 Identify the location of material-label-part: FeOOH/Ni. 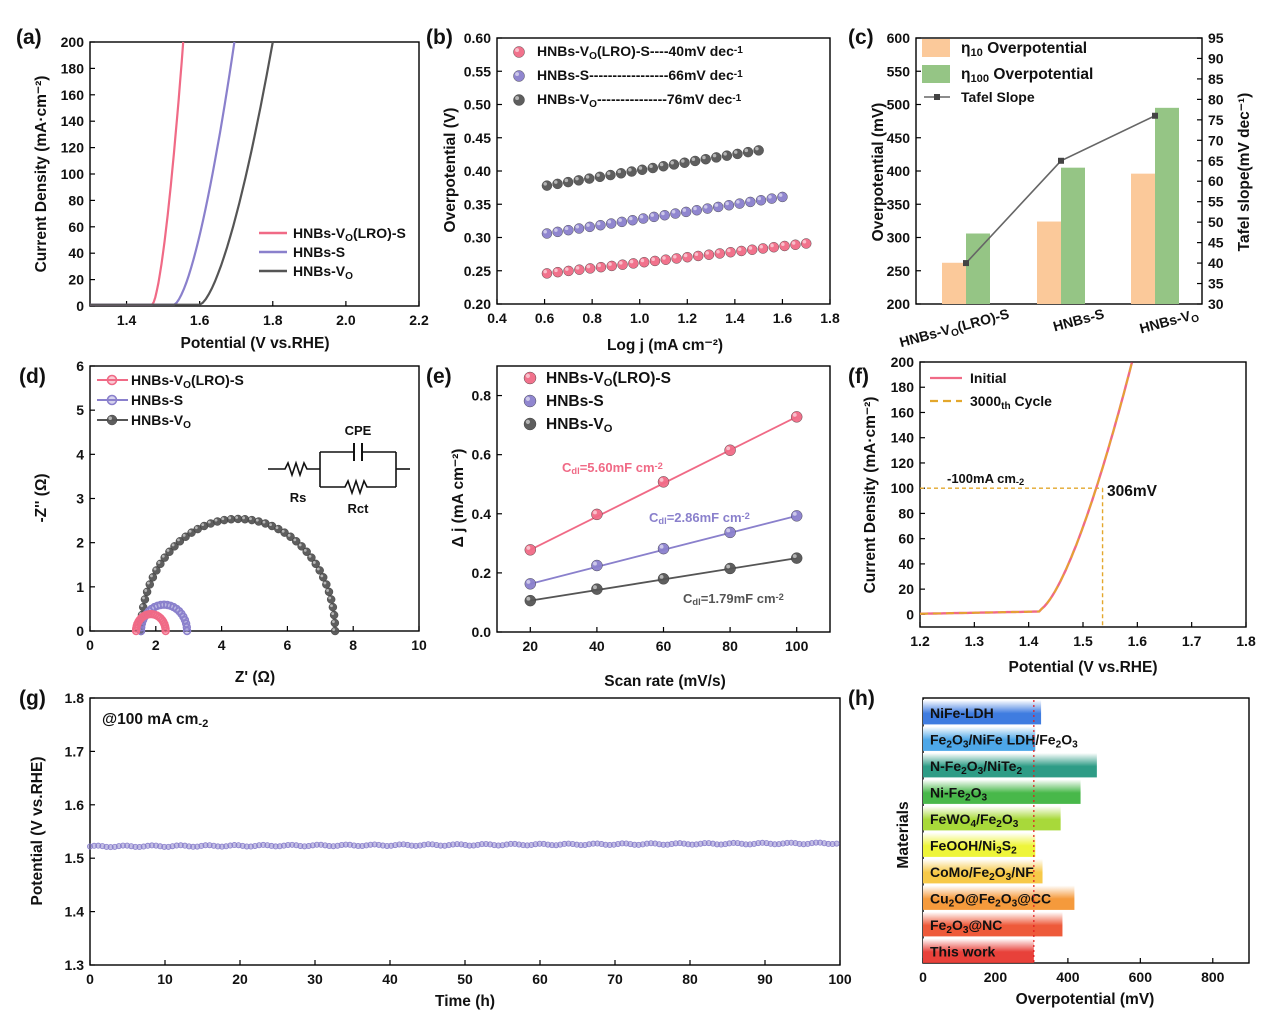
(963, 846).